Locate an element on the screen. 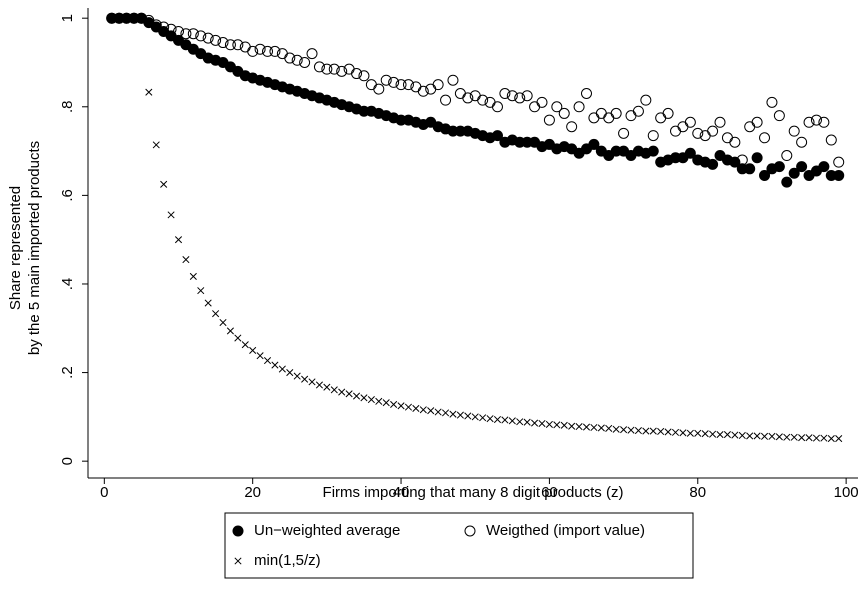  x-tick-label: 80 is located at coordinates (697, 492).